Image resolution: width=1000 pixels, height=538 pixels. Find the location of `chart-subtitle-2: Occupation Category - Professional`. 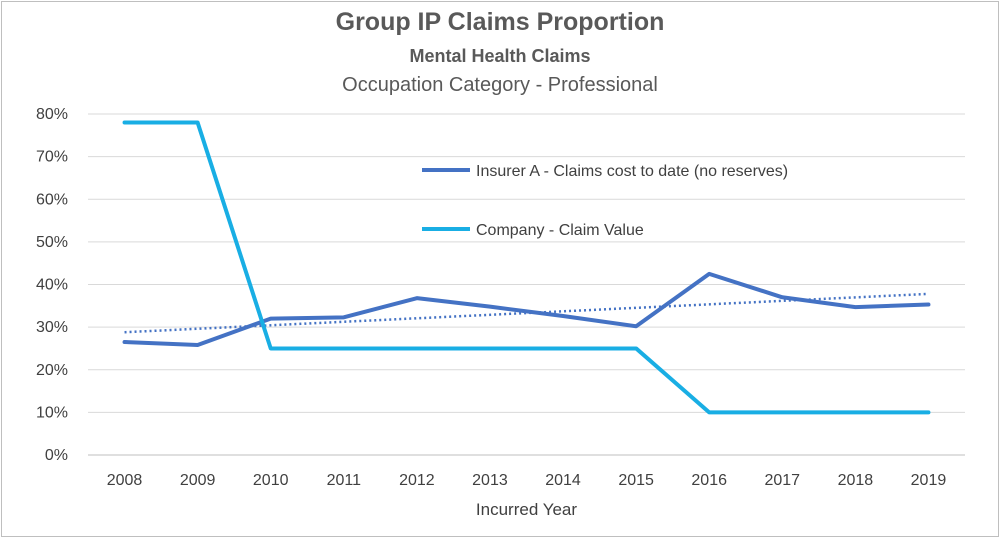

chart-subtitle-2: Occupation Category - Professional is located at coordinates (500, 85).